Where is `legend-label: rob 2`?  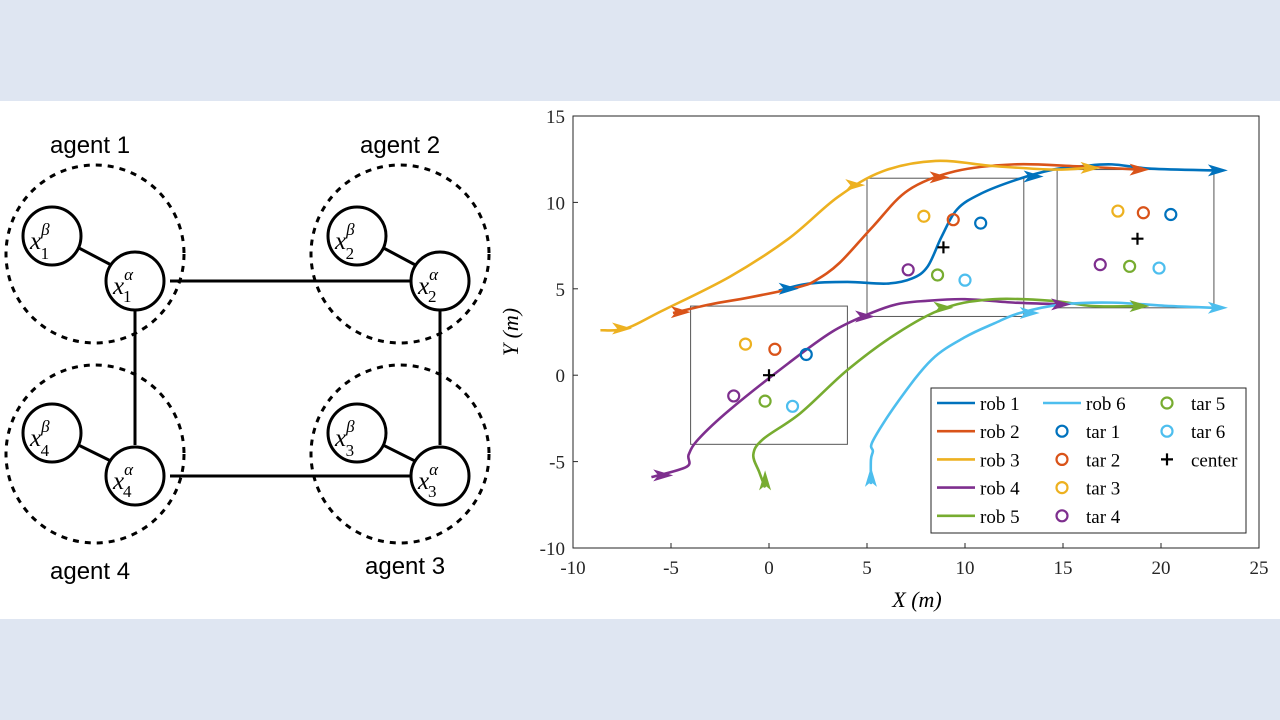
legend-label: rob 2 is located at coordinates (1000, 432).